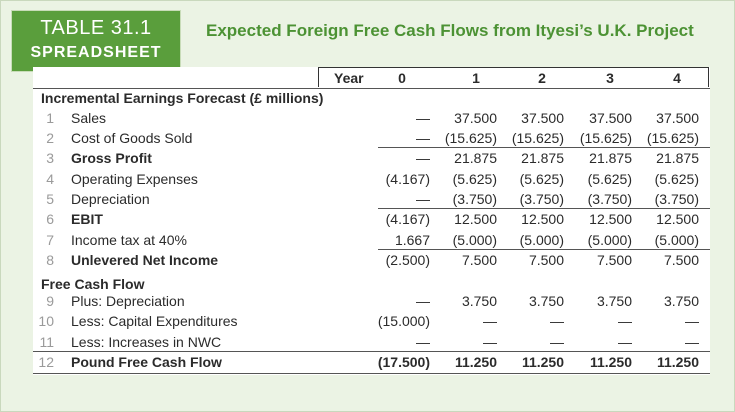 The width and height of the screenshot is (735, 412). Describe the element at coordinates (50, 138) in the screenshot. I see `row-number: 2` at that location.